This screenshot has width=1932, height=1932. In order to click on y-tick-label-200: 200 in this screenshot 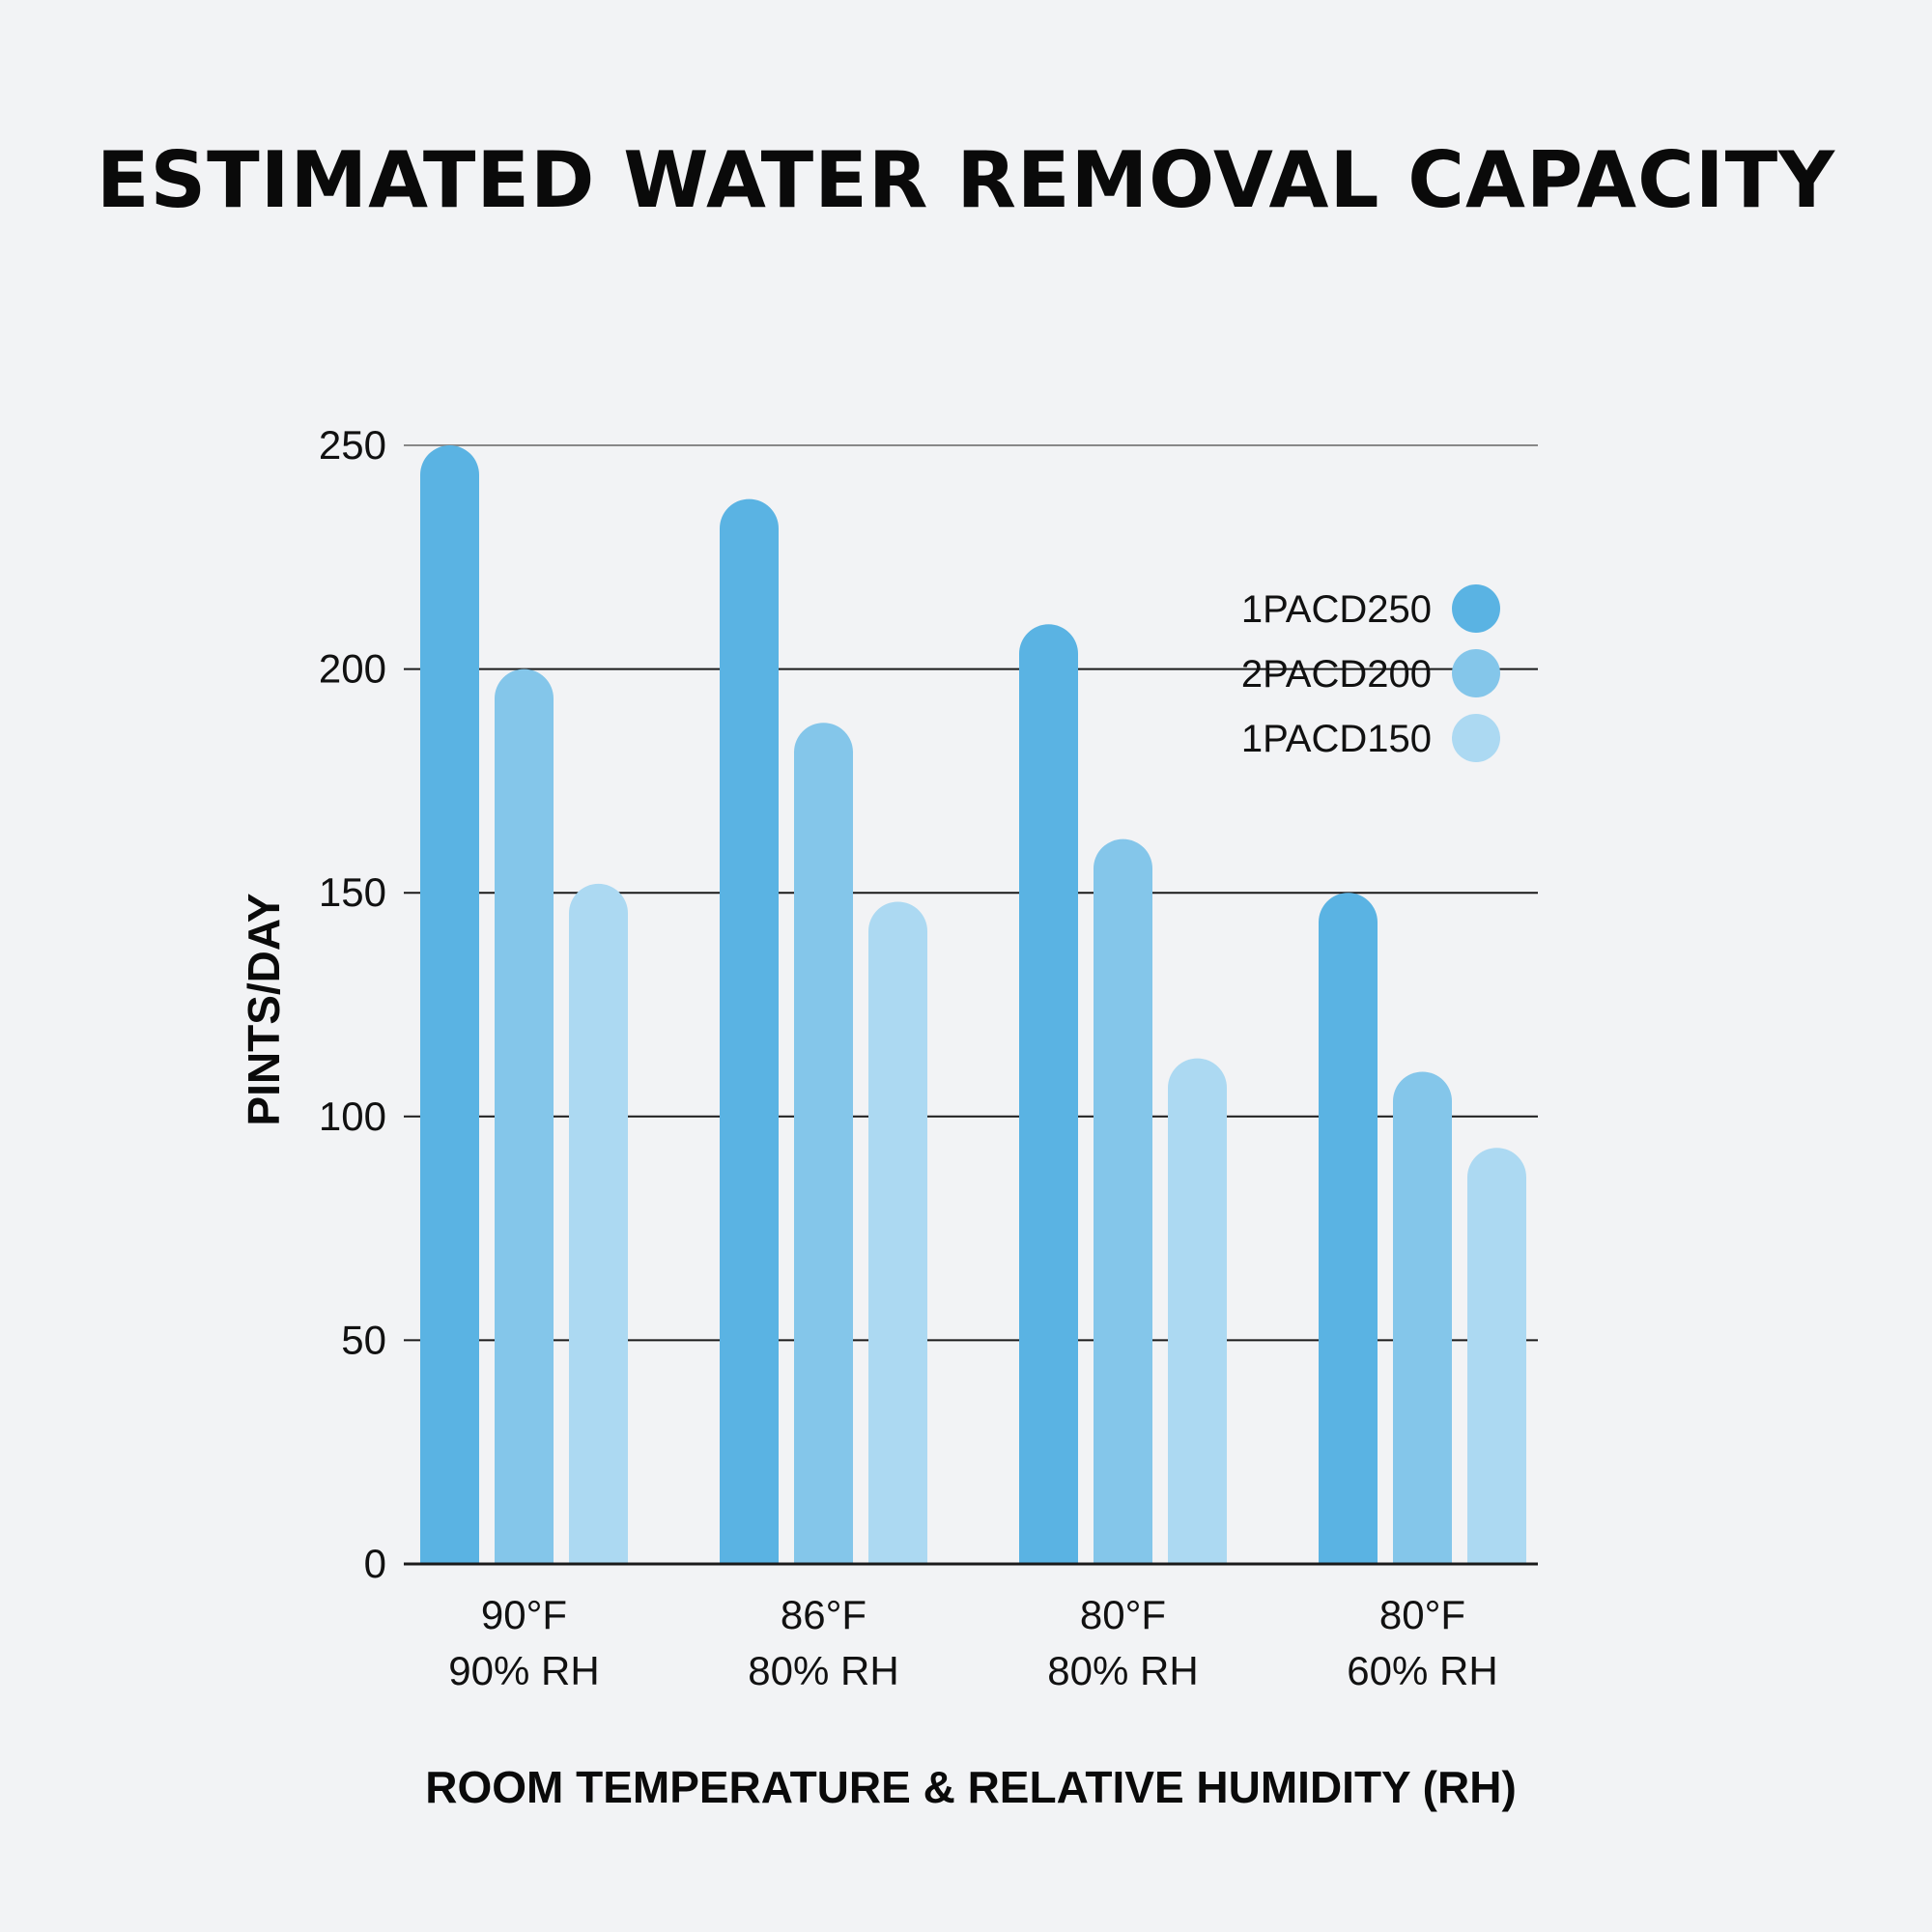, I will do `click(352, 669)`.